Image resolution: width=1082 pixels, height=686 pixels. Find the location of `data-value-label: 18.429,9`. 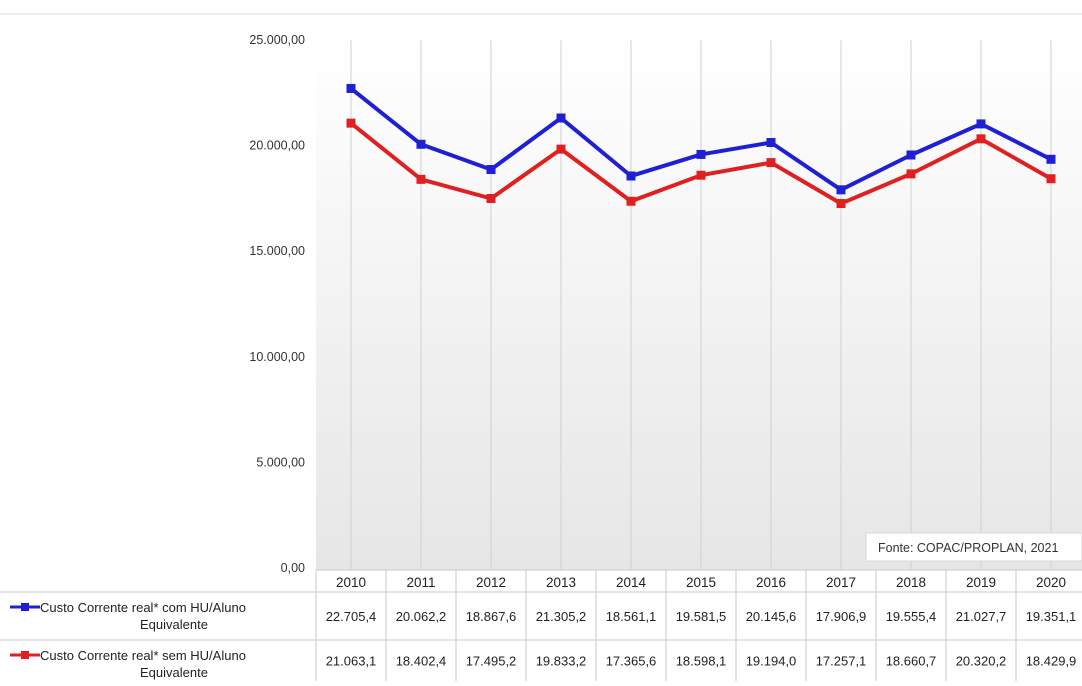

data-value-label: 18.429,9 is located at coordinates (1051, 661).